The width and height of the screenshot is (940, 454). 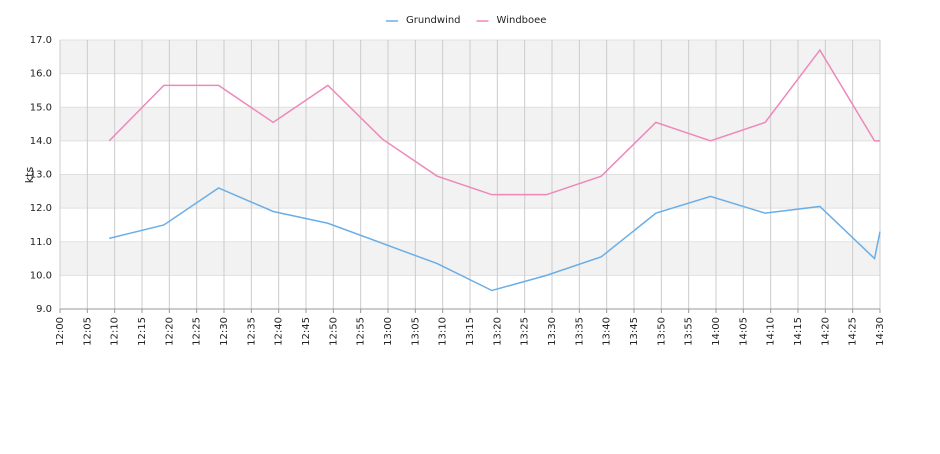 I want to click on x-tick-label: 12:30, so click(x=224, y=331).